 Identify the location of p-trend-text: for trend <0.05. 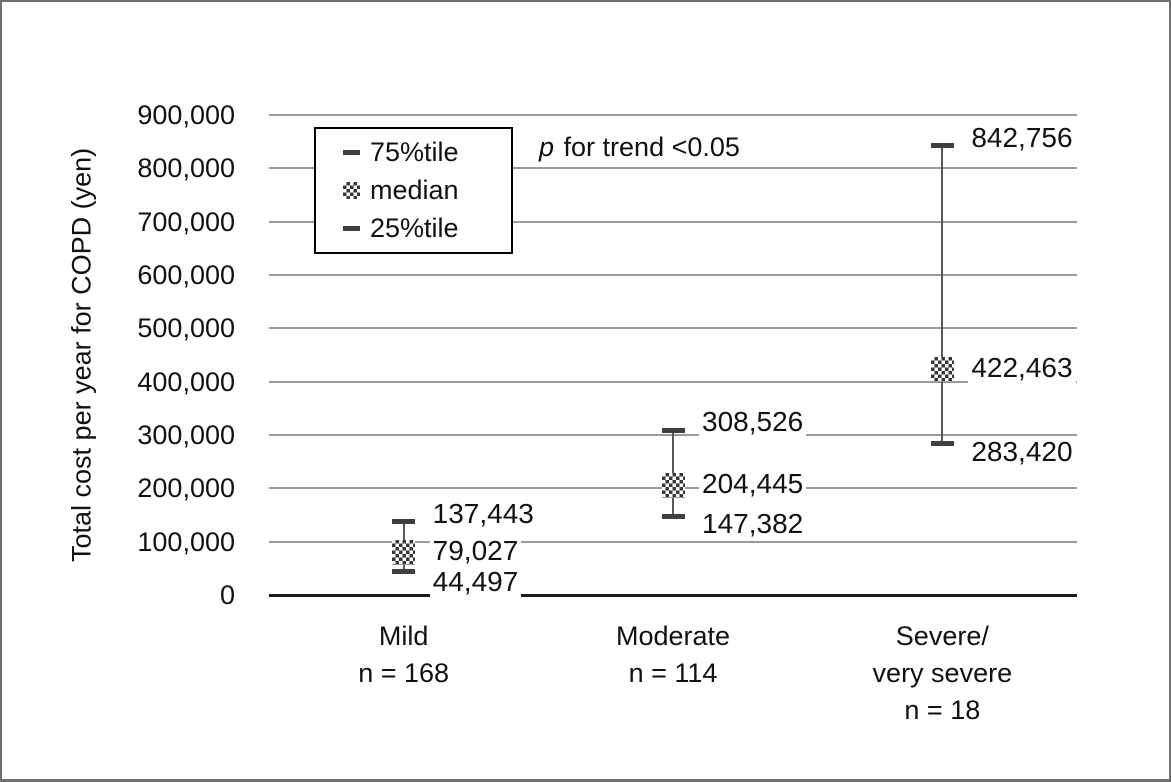
(648, 147).